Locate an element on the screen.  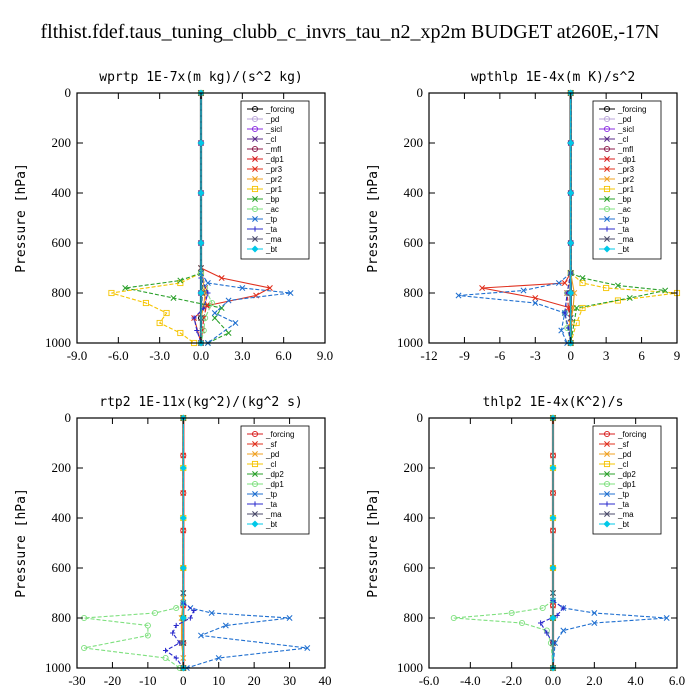
x-tick-label: 0 is located at coordinates (570, 355).